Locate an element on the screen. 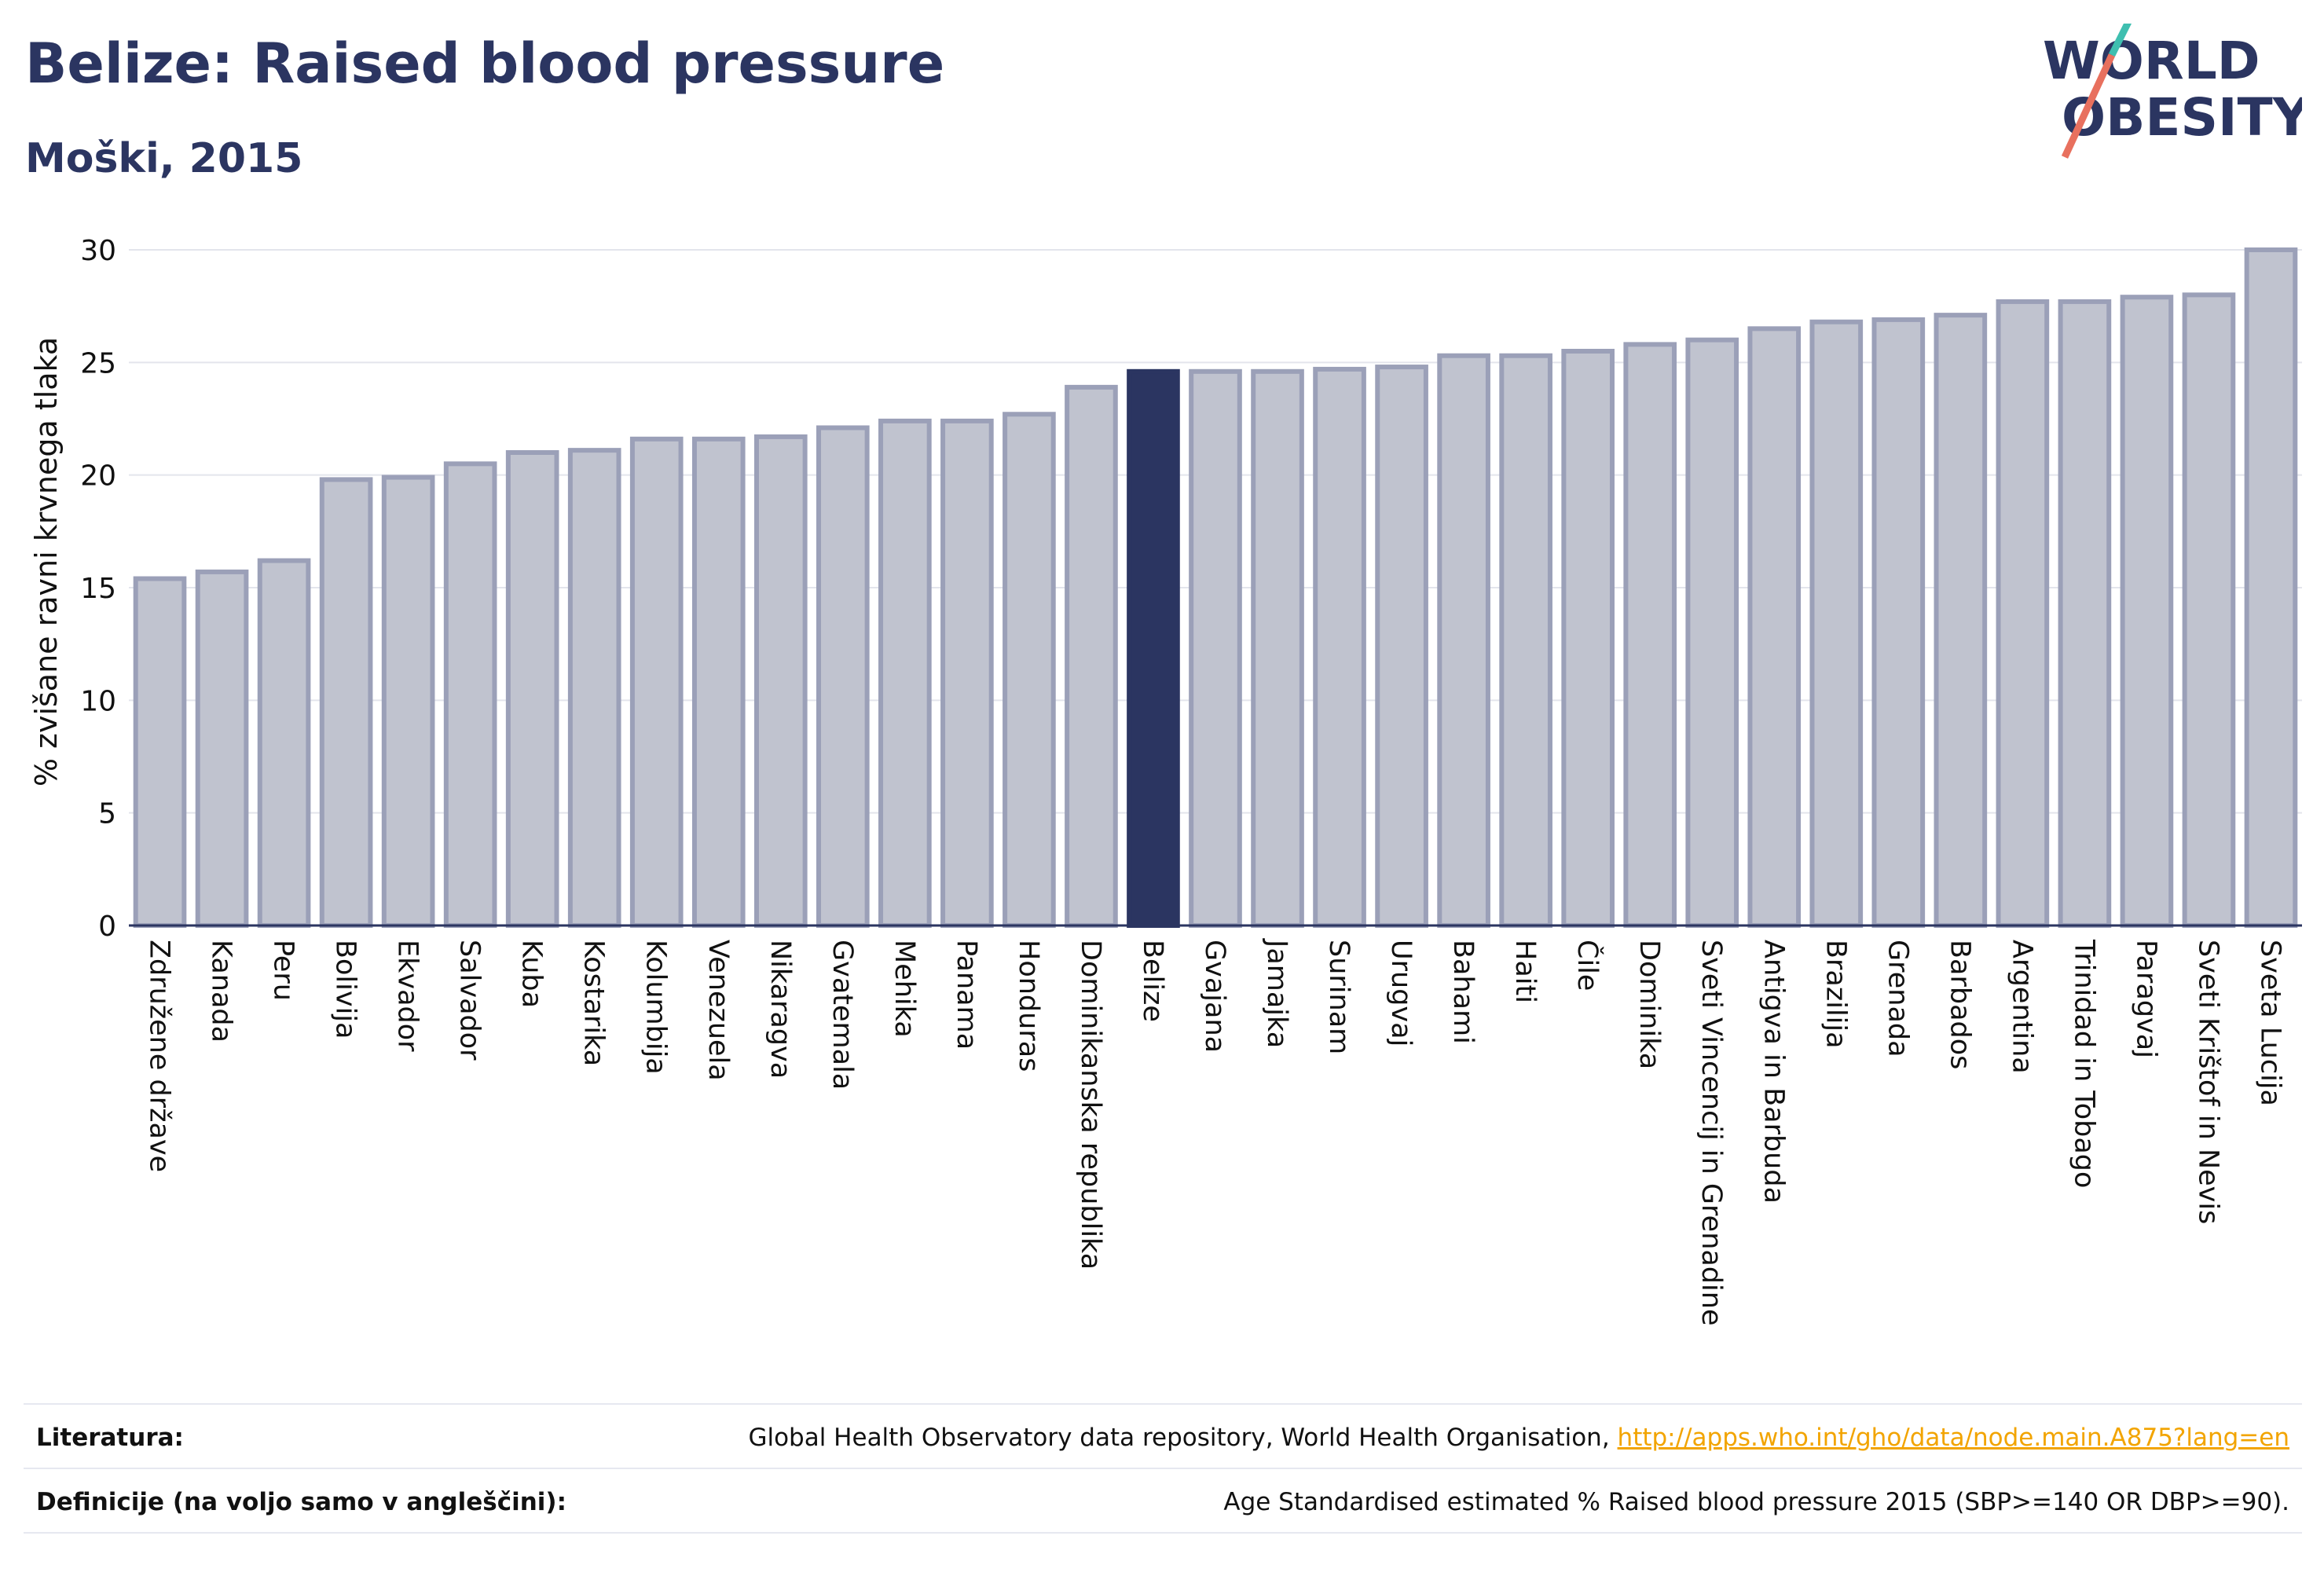 This screenshot has height=1576, width=2324. y-tick-label: 25 is located at coordinates (98, 363).